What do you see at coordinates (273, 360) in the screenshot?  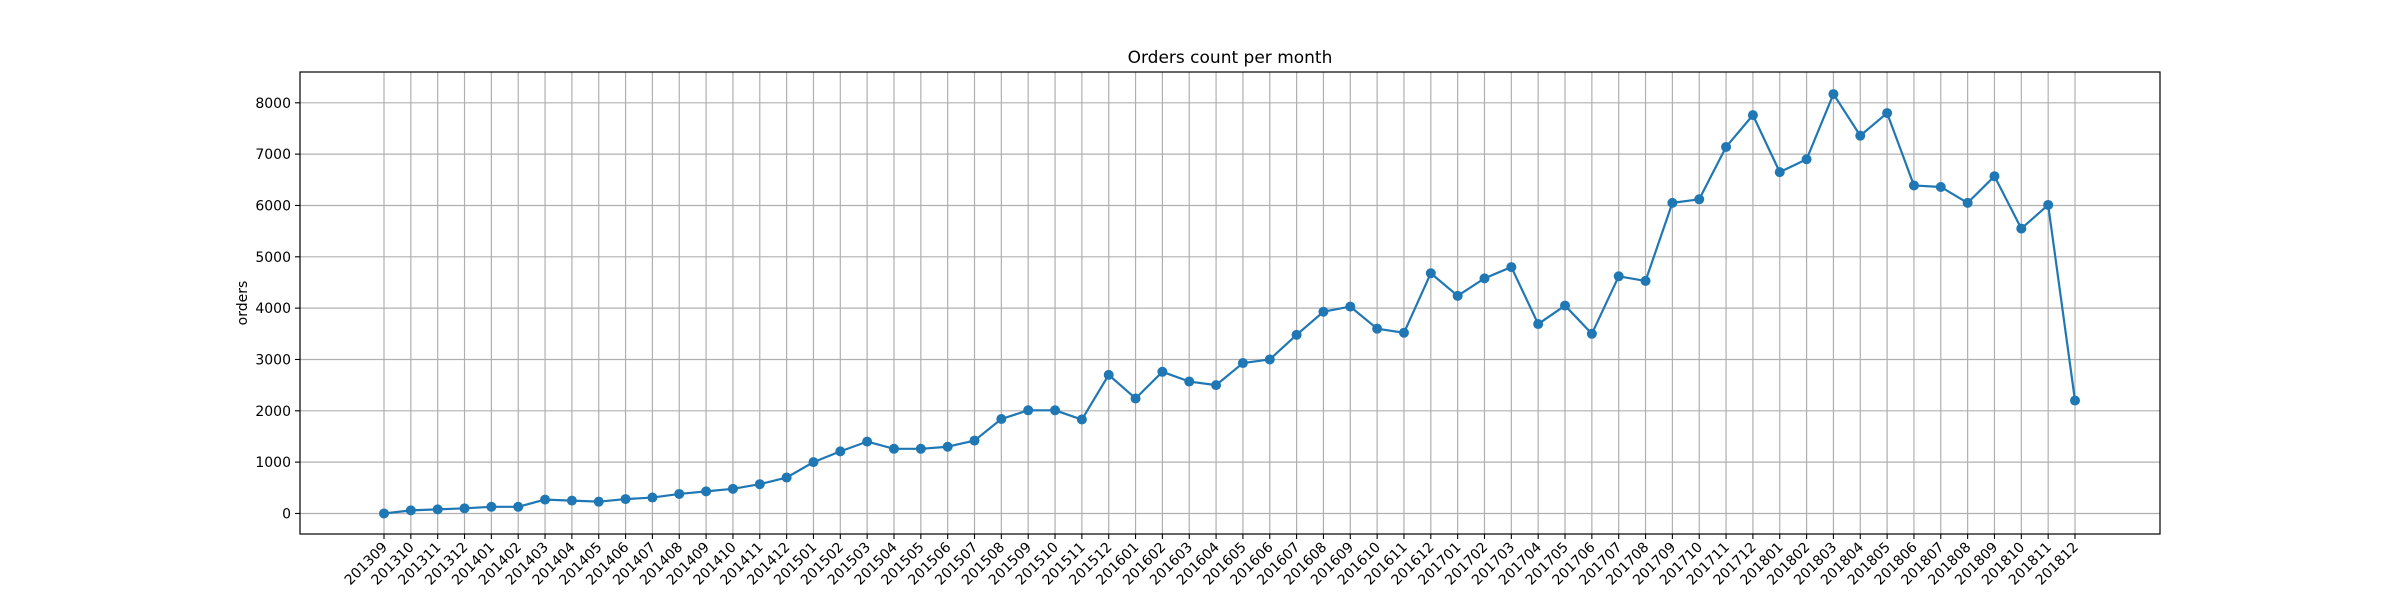 I see `y-tick-label: 3000` at bounding box center [273, 360].